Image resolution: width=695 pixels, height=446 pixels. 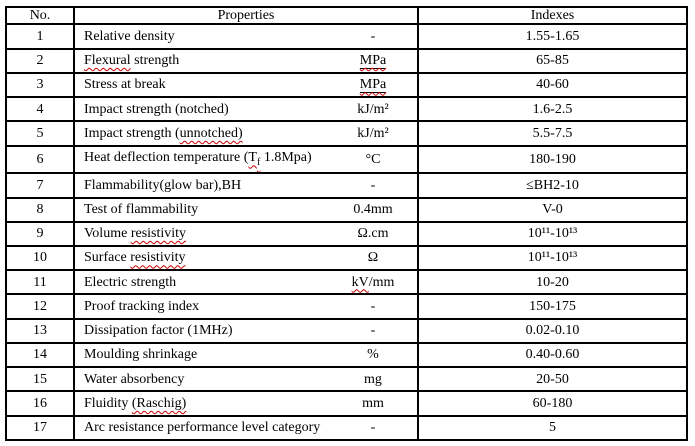 I want to click on property-cell: Impact strength (notched) kJ/m², so click(x=246, y=109).